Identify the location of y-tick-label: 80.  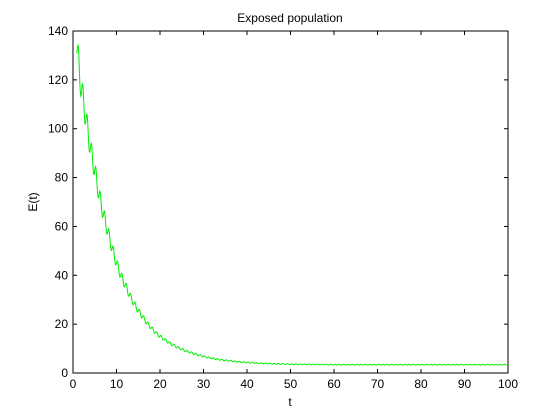
(62, 178).